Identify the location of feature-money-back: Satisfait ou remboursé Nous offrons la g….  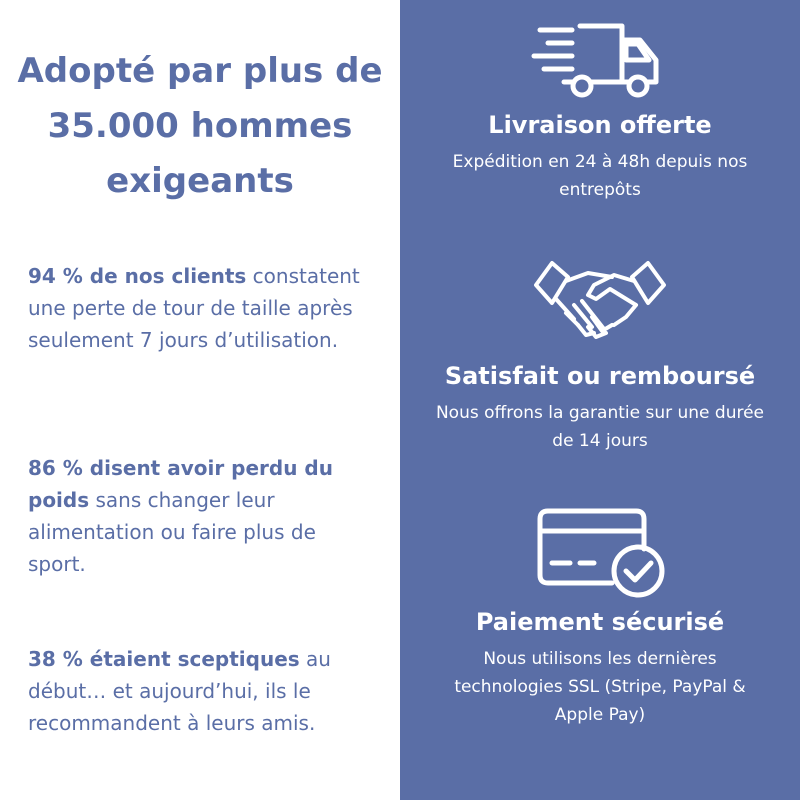
(600, 355).